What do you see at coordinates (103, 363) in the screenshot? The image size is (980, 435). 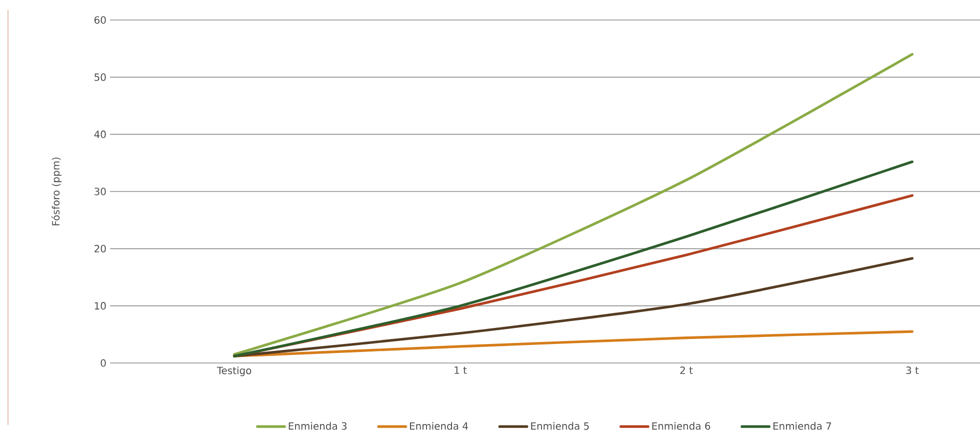 I see `y-tick-label: 0` at bounding box center [103, 363].